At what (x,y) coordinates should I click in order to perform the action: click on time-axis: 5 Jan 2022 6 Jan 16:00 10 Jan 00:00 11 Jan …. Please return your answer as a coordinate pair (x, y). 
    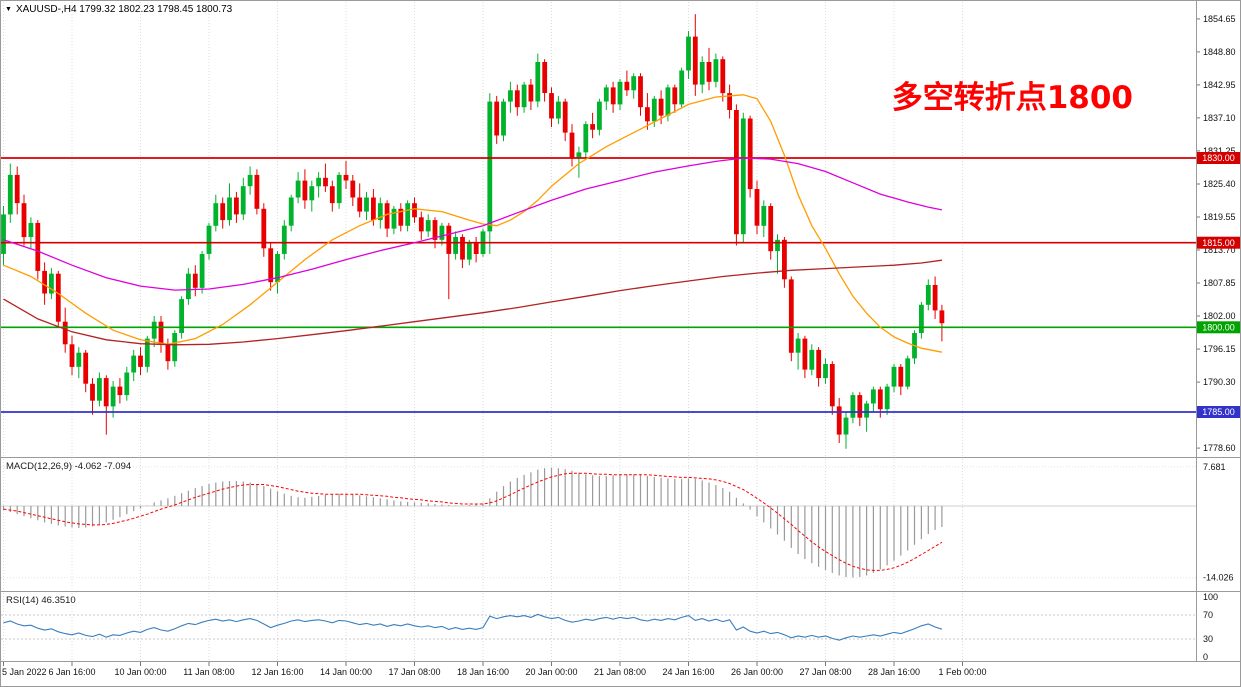
    Looking at the image, I should click on (494, 669).